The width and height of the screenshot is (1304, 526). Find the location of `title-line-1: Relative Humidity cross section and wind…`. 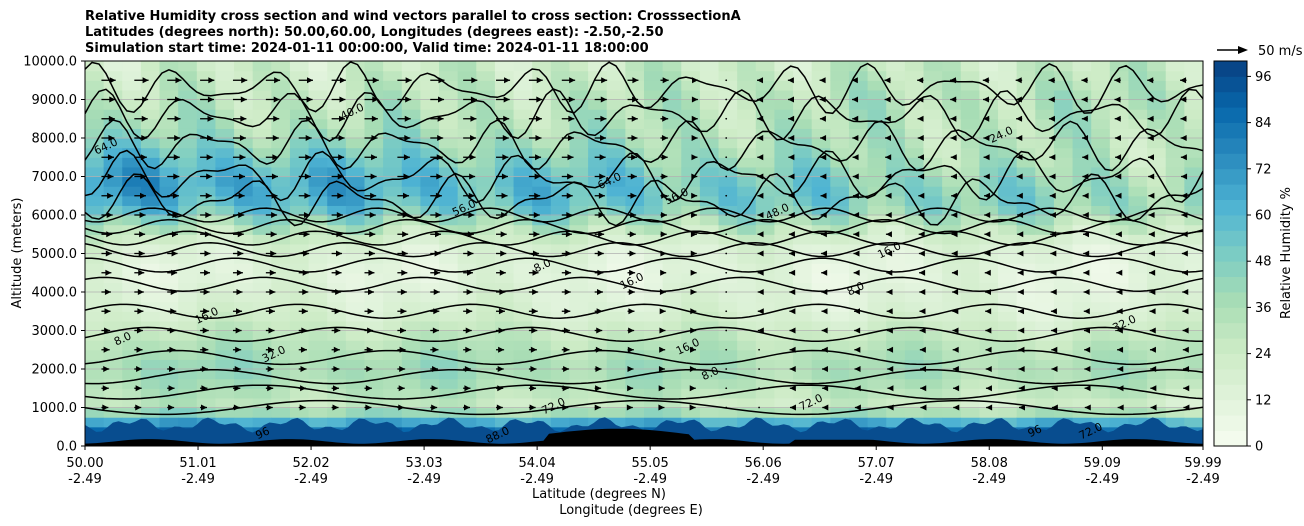

title-line-1: Relative Humidity cross section and wind… is located at coordinates (413, 16).